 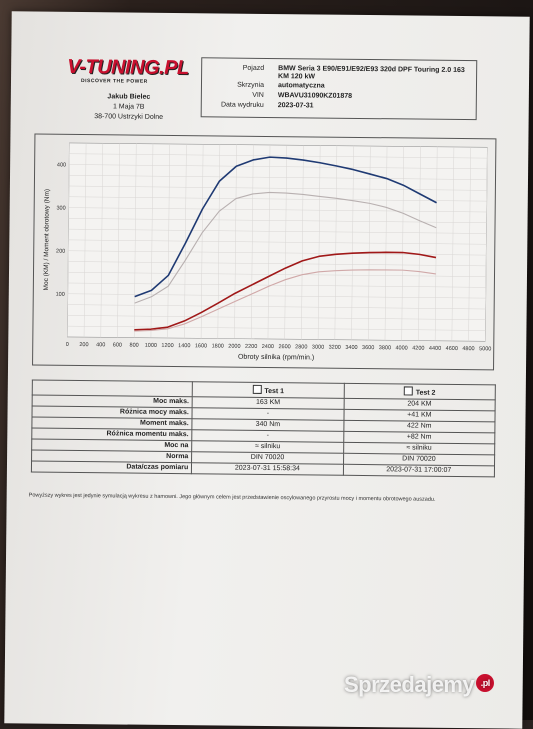 What do you see at coordinates (268, 347) in the screenshot?
I see `x-tick-label: 2400` at bounding box center [268, 347].